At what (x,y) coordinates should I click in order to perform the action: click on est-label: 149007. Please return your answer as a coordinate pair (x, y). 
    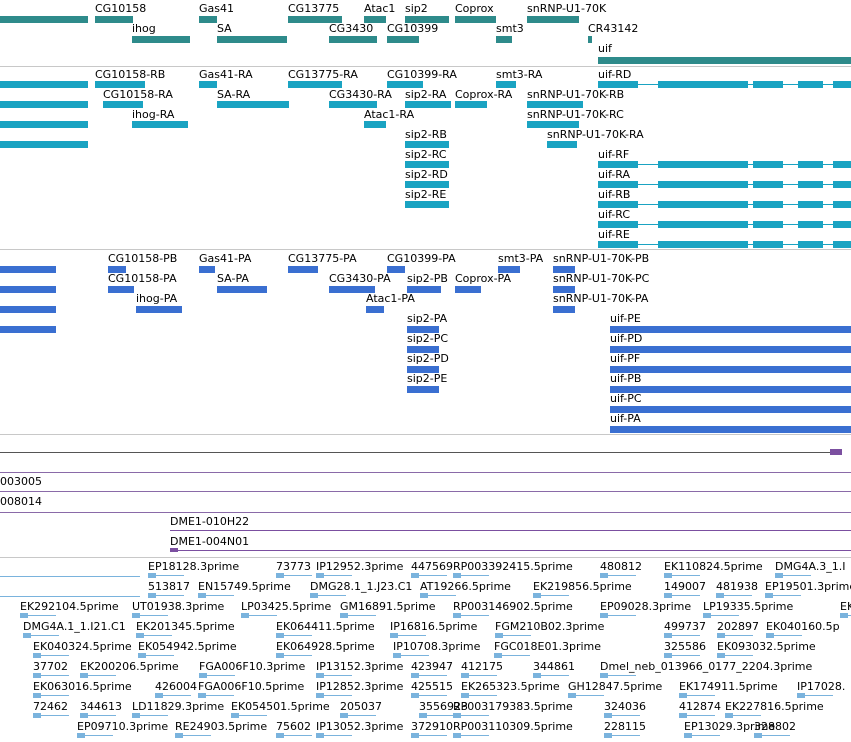
    Looking at the image, I should click on (685, 586).